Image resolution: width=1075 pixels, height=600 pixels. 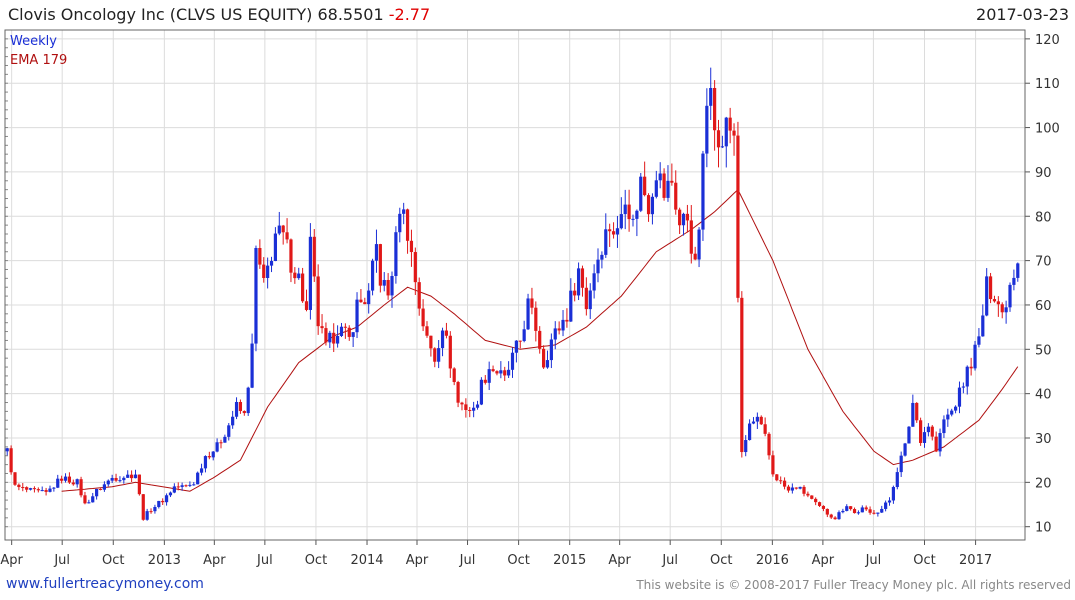 I want to click on footer-site-link: www.fullertreacymoney.com, so click(x=105, y=584).